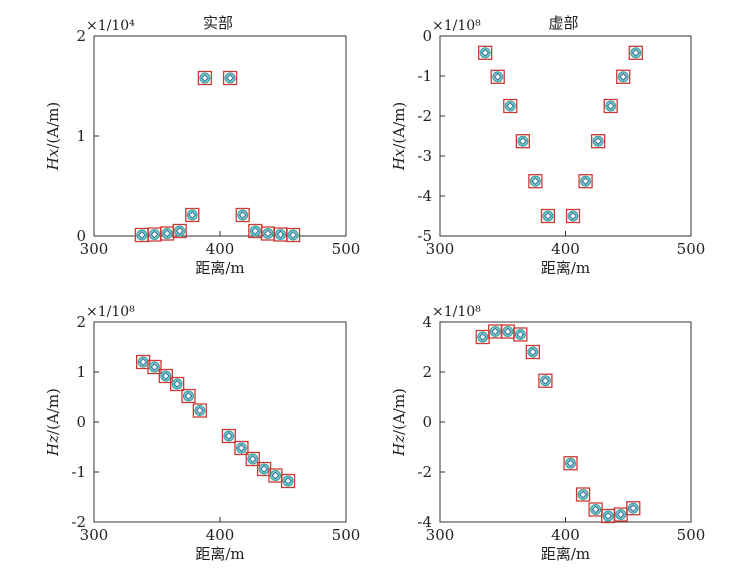 The width and height of the screenshot is (730, 572). Describe the element at coordinates (424, 196) in the screenshot. I see `y-tick-label: -4` at that location.